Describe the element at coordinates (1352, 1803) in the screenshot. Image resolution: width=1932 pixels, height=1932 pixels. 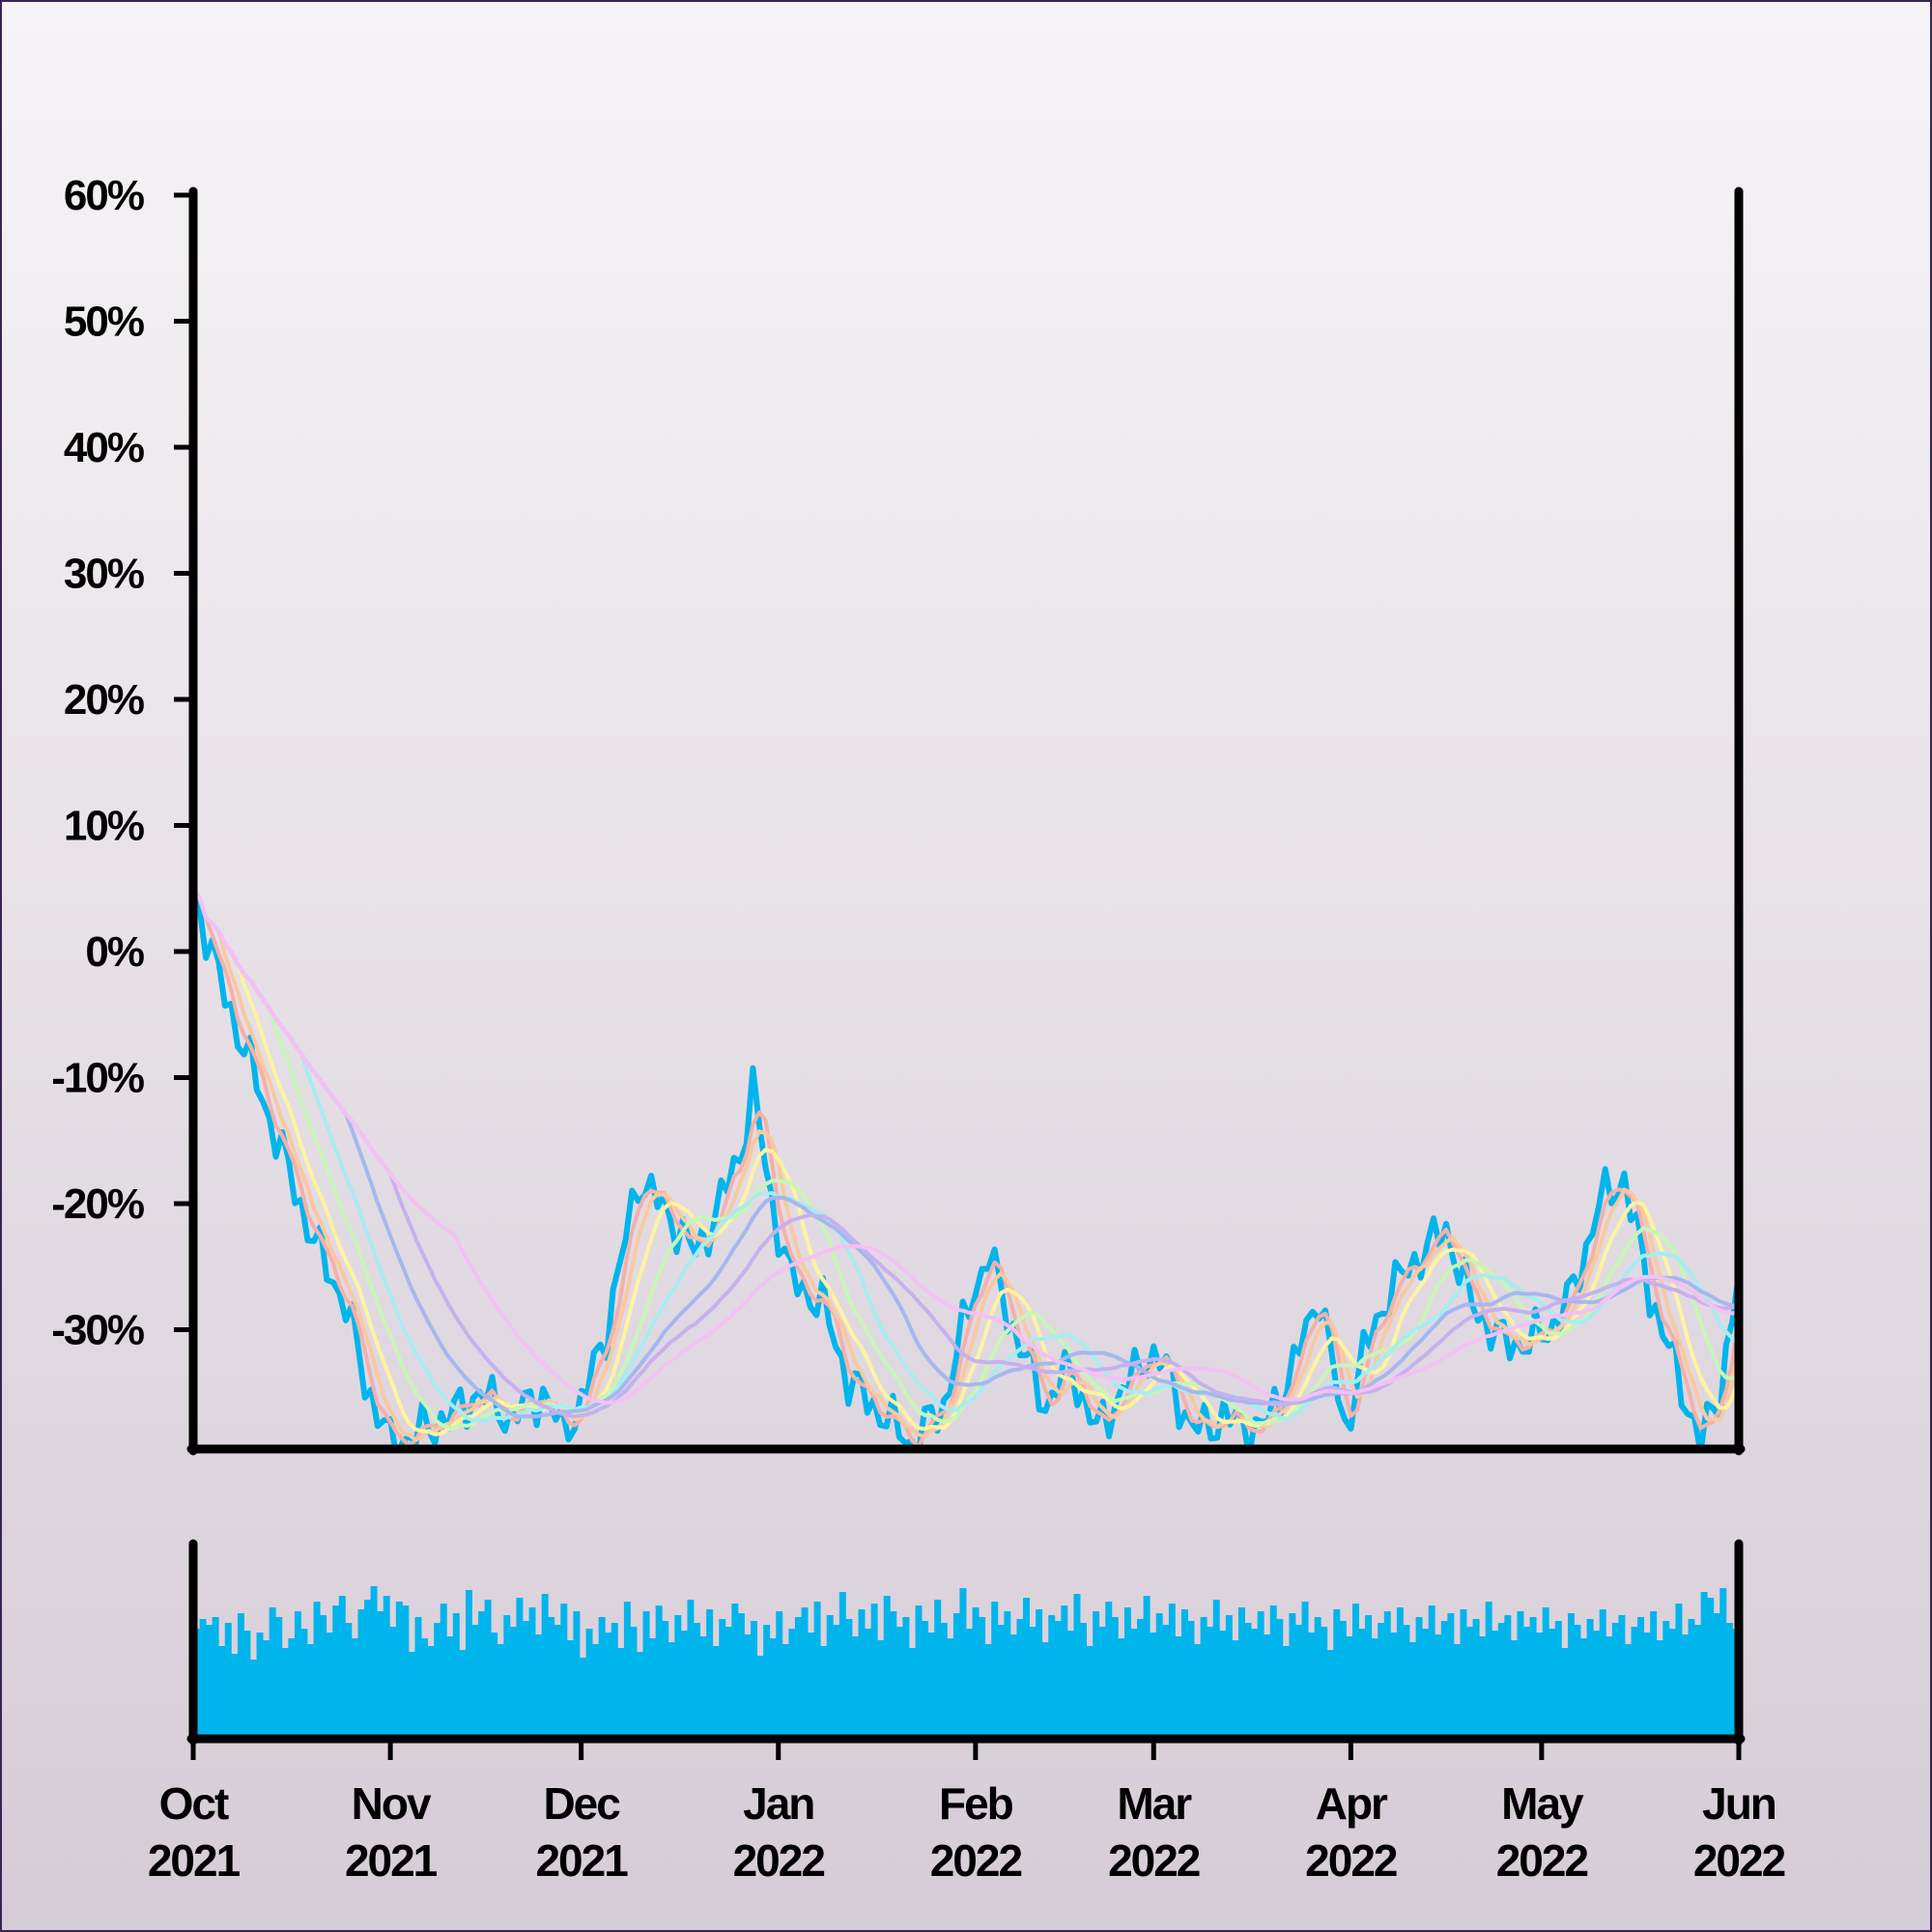
I see `x-tick-month: Apr` at that location.